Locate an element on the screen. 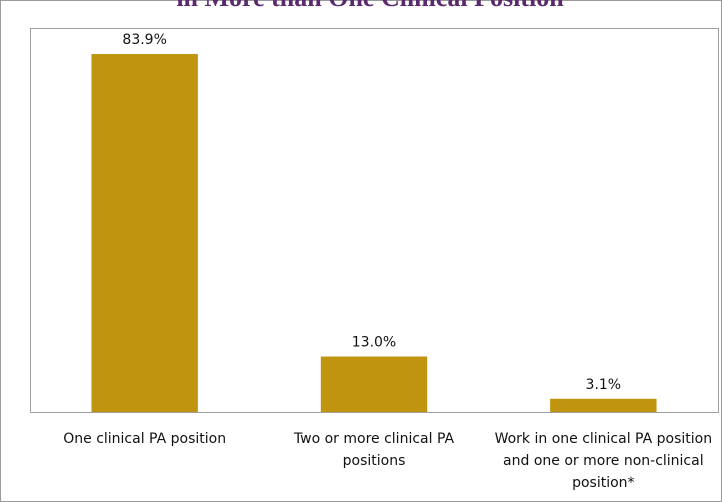 This screenshot has height=502, width=722. x-tick-label: One clinical PA position is located at coordinates (145, 439).